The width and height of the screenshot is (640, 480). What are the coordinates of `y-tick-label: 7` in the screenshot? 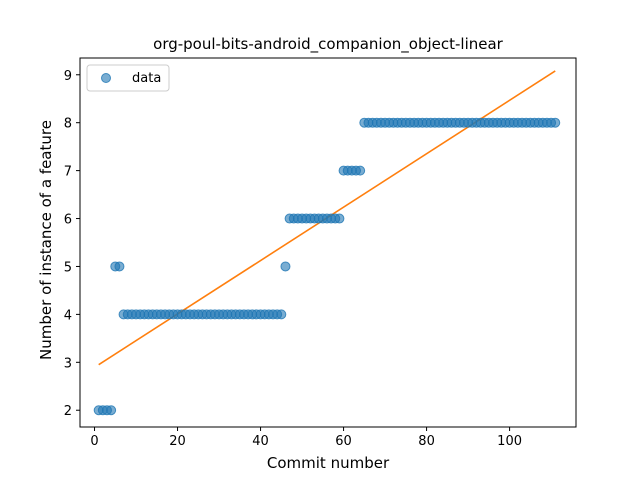 It's located at (68, 172).